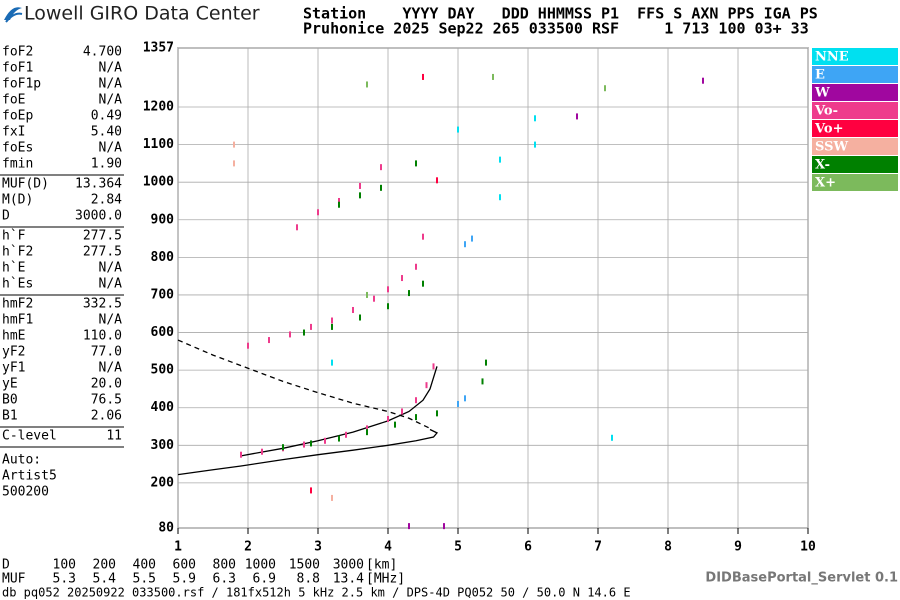 The height and width of the screenshot is (600, 900). I want to click on param-name: foF2, so click(17, 52).